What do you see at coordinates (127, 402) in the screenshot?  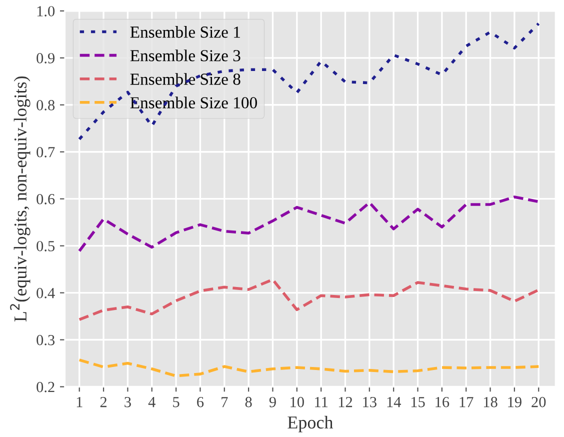 I see `x-tick-label: 3` at bounding box center [127, 402].